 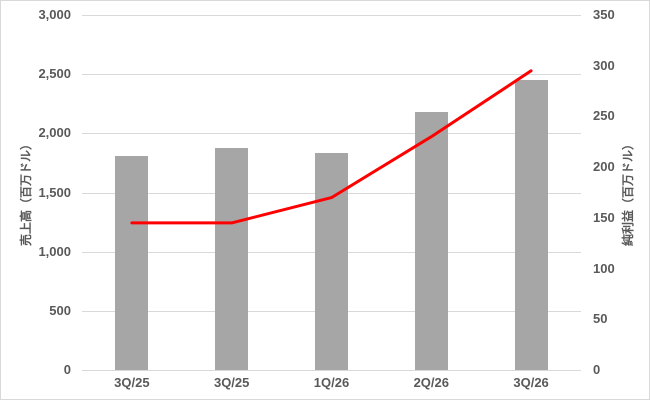 I want to click on right-axis-tick-200: 200, so click(x=604, y=167).